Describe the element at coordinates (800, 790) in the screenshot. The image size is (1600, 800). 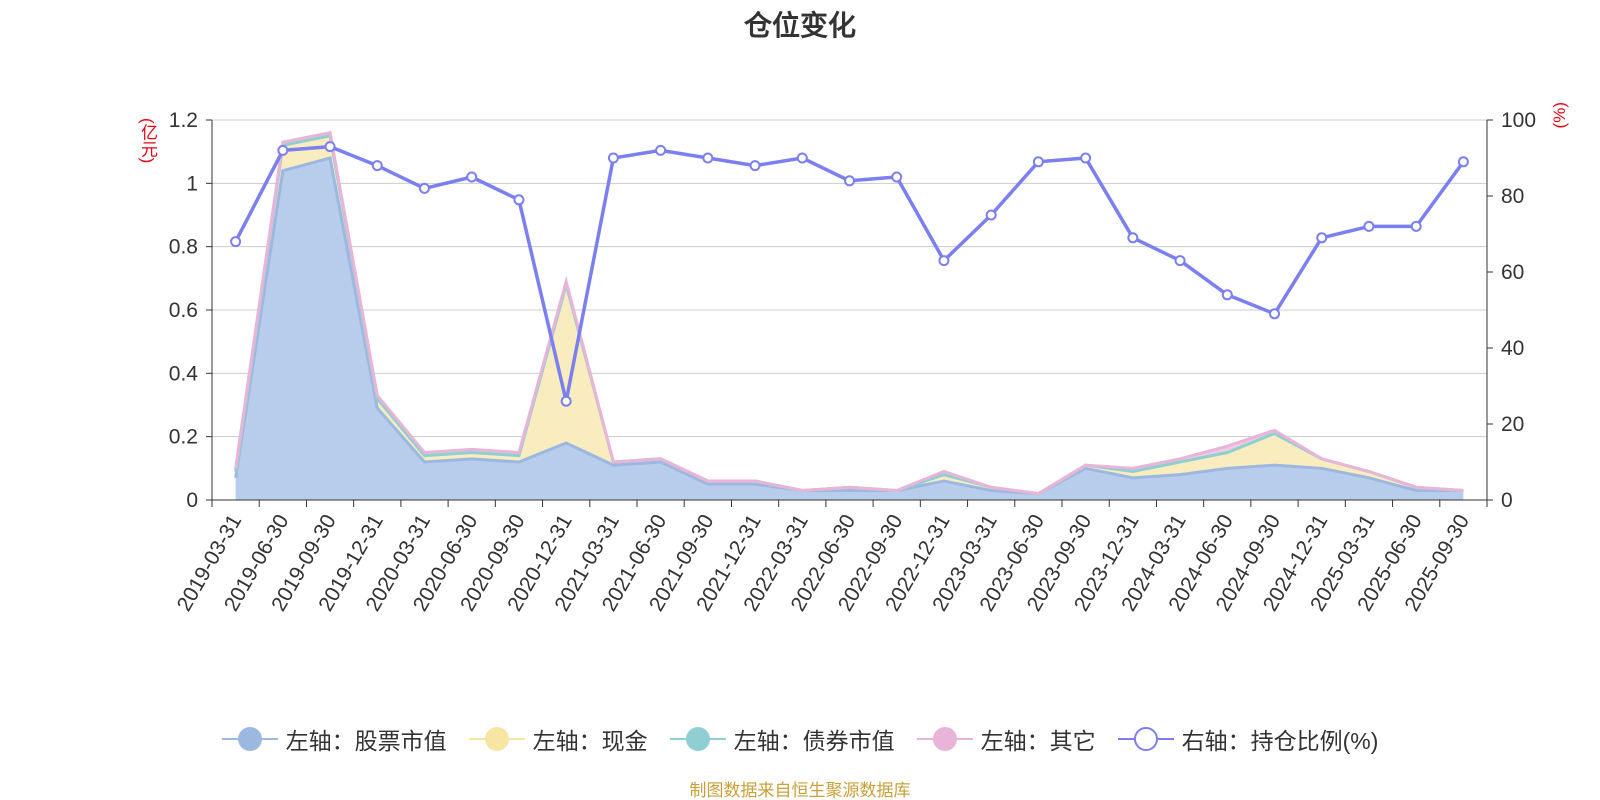
I see `source-note: 制图数据来自恒生聚源数据库` at that location.